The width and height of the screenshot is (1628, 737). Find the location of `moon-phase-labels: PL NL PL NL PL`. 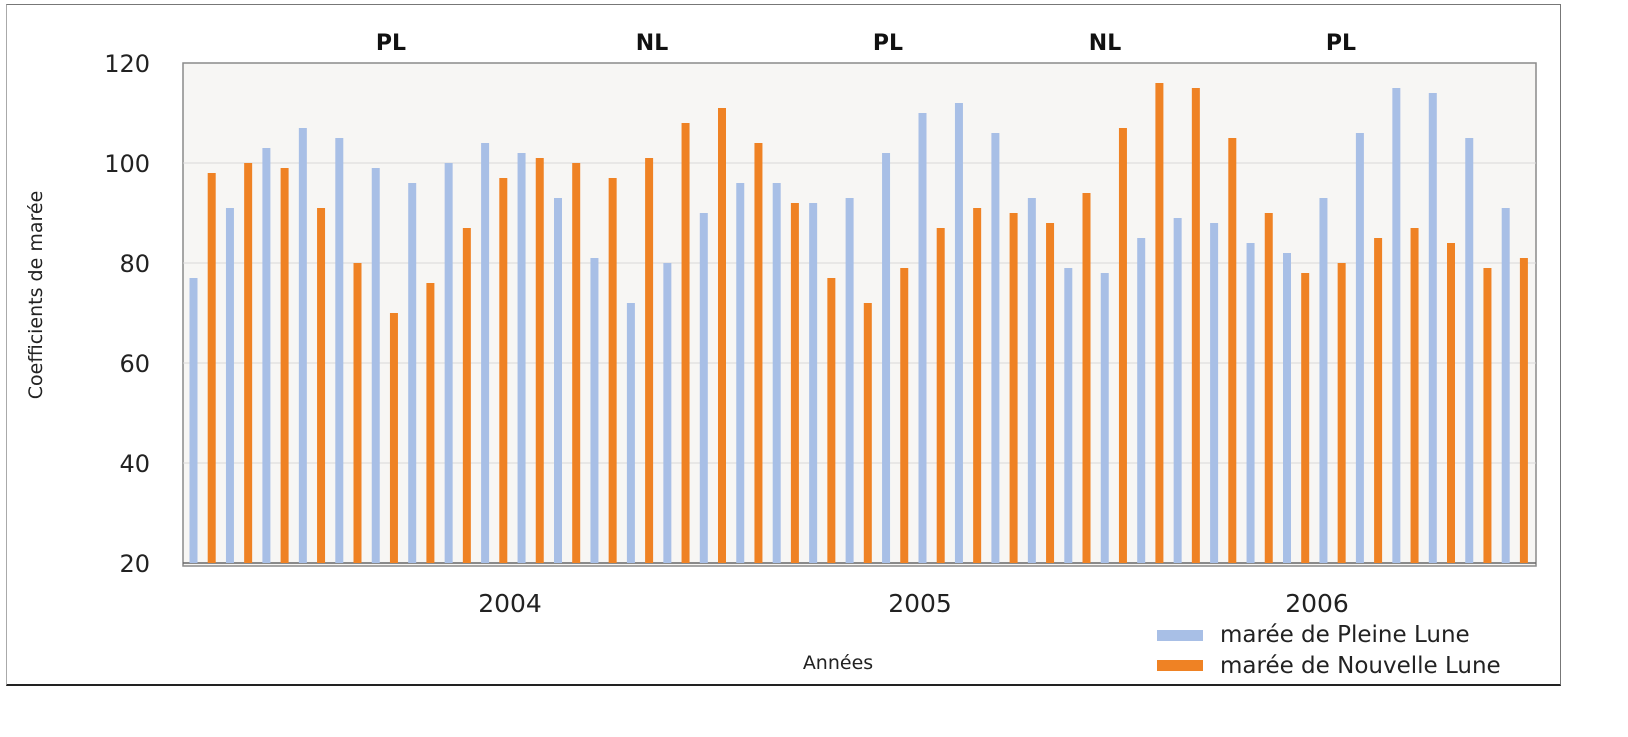

moon-phase-labels: PL NL PL NL PL is located at coordinates (866, 43).